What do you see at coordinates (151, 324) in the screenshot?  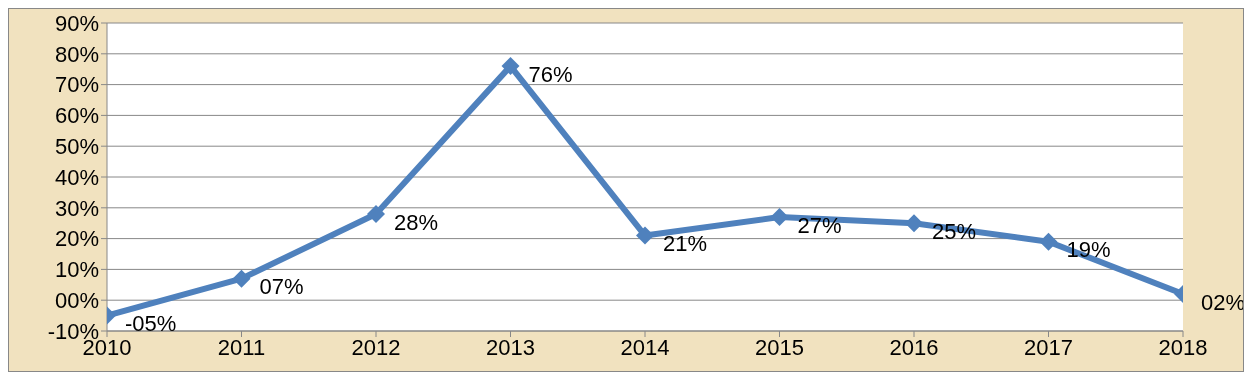 I see `data-label: -05%` at bounding box center [151, 324].